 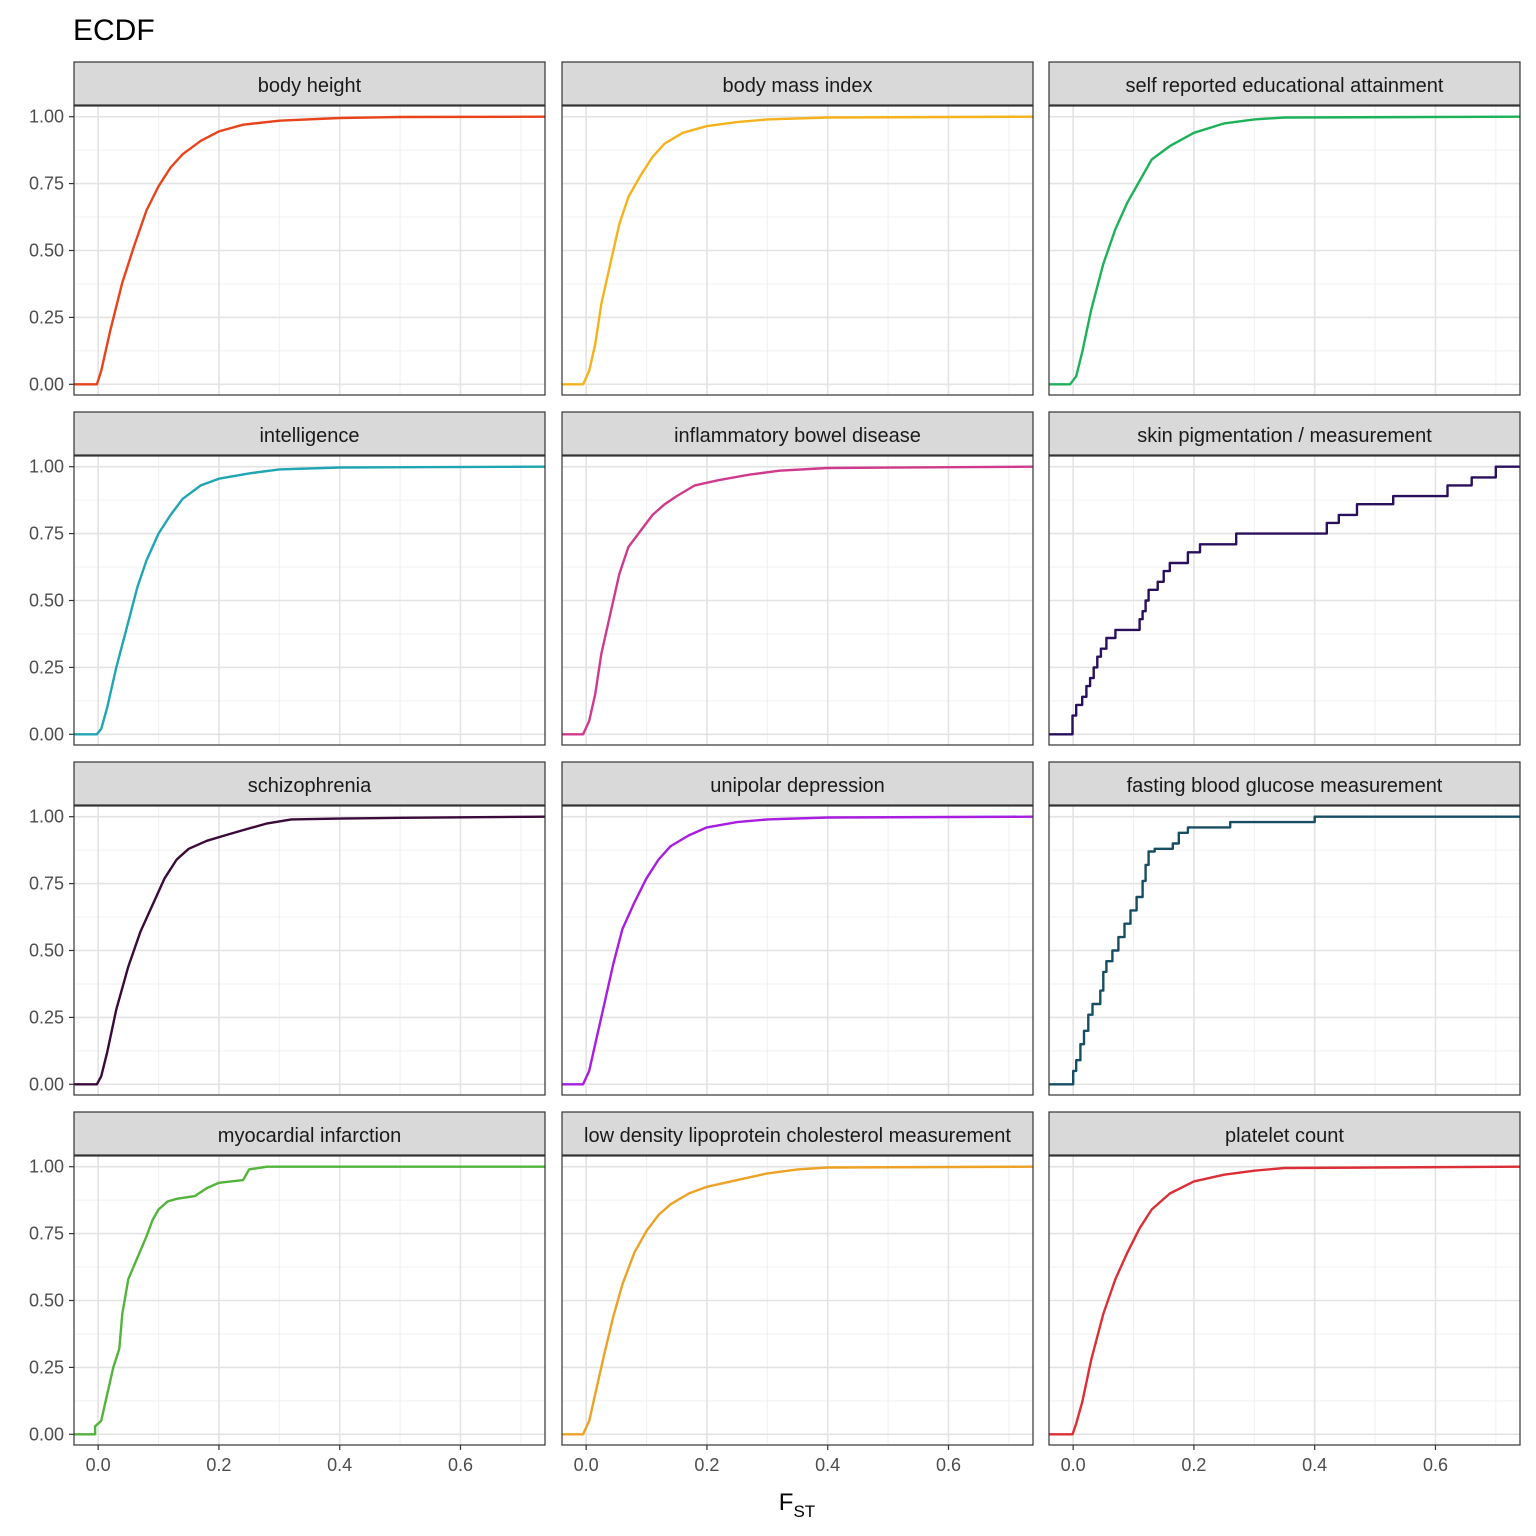 I want to click on facet-strip-label: self reported educational attainment, so click(x=1285, y=86).